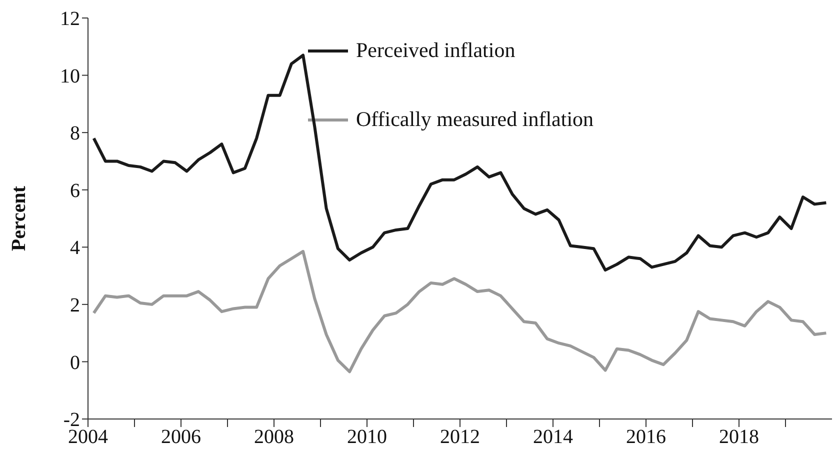  I want to click on x-tick-label: 2016, so click(646, 437).